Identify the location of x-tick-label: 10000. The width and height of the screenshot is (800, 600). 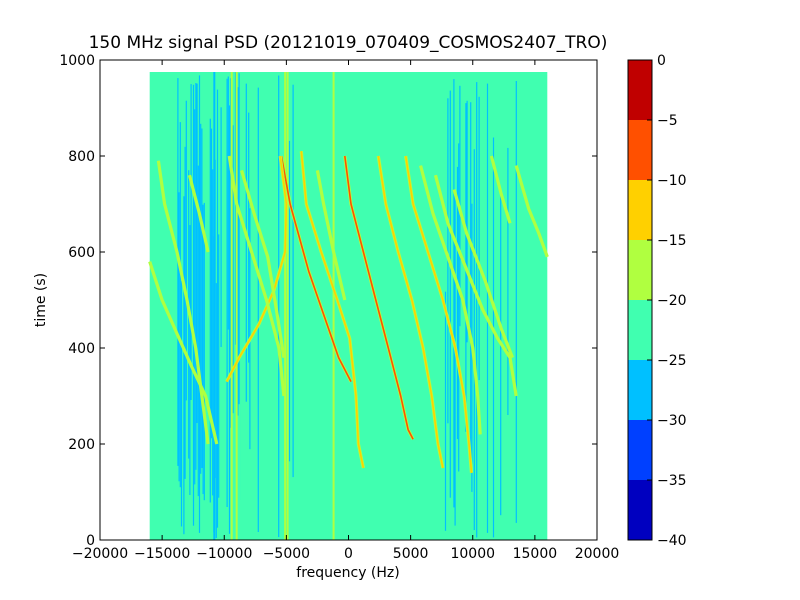
(472, 554).